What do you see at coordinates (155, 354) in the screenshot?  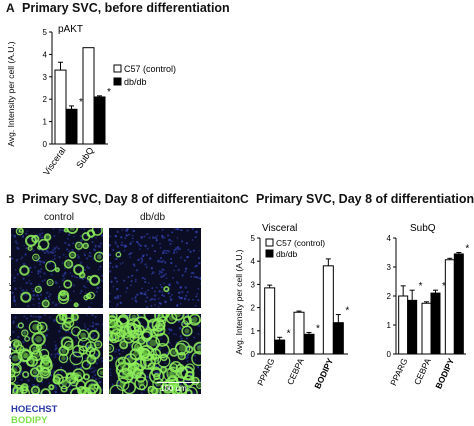 I see `micrograph-subq-dbdb` at bounding box center [155, 354].